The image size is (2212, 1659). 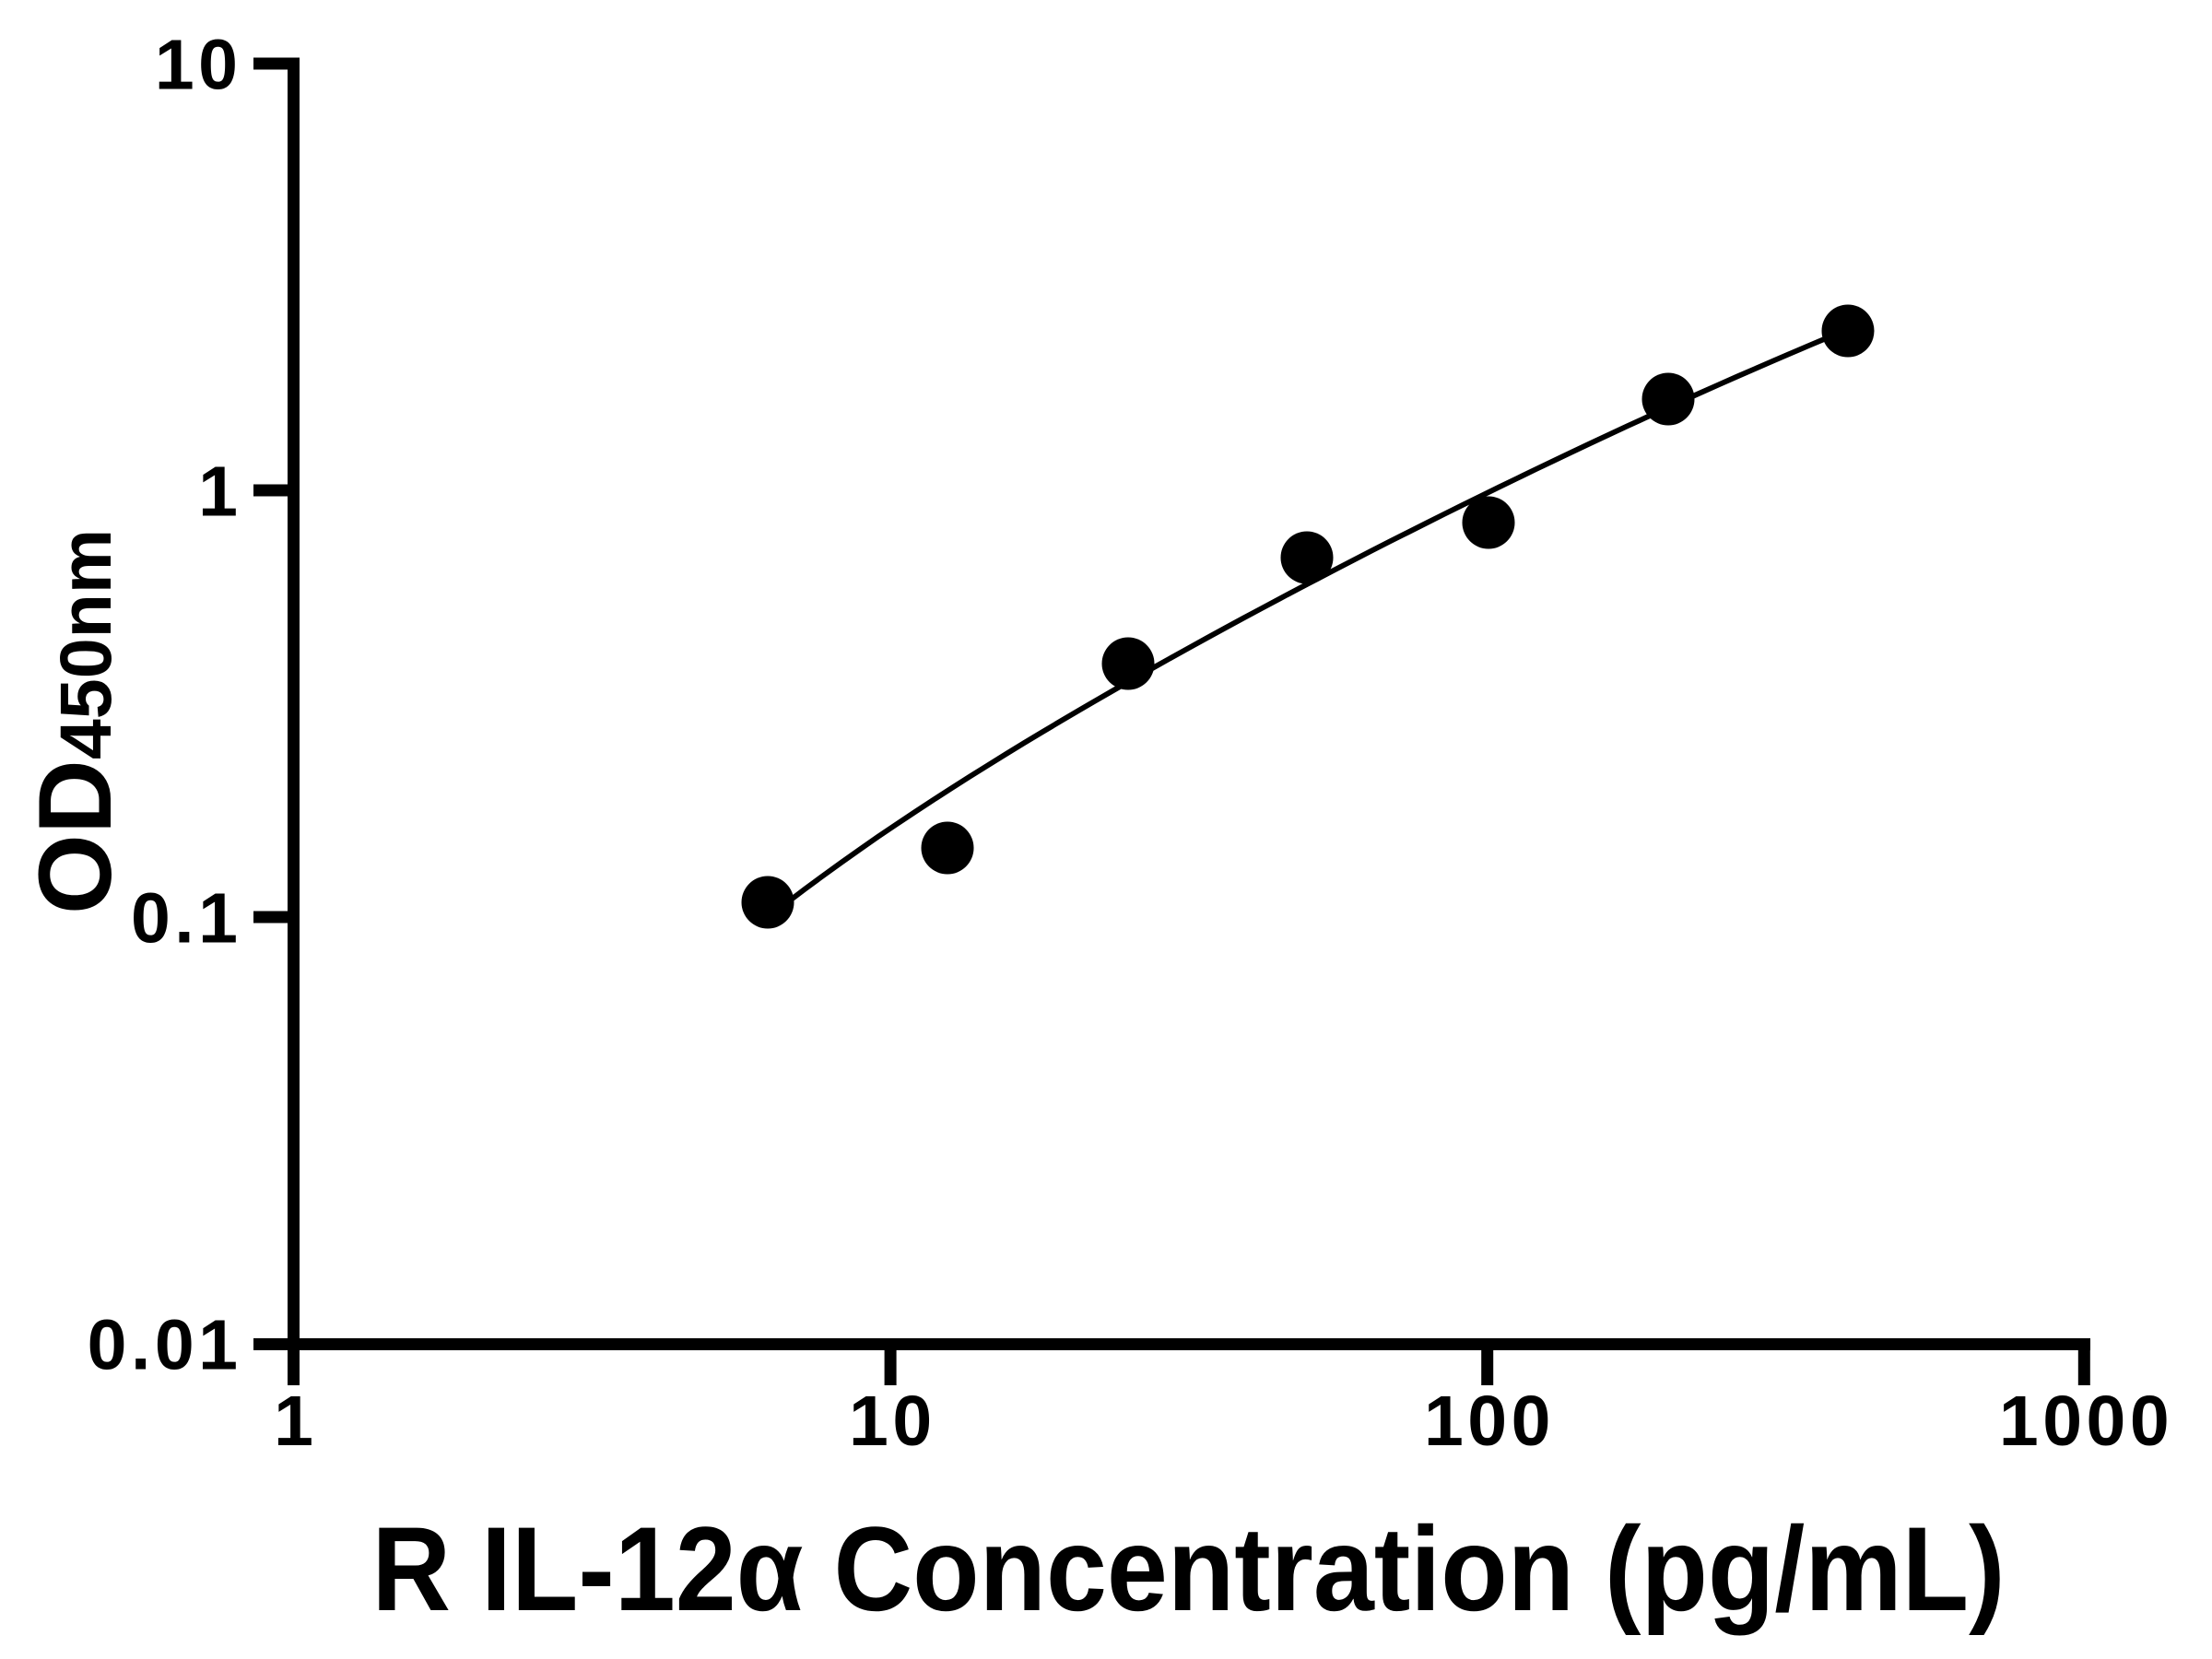 What do you see at coordinates (165, 1345) in the screenshot?
I see `svg-text: 0.01` at bounding box center [165, 1345].